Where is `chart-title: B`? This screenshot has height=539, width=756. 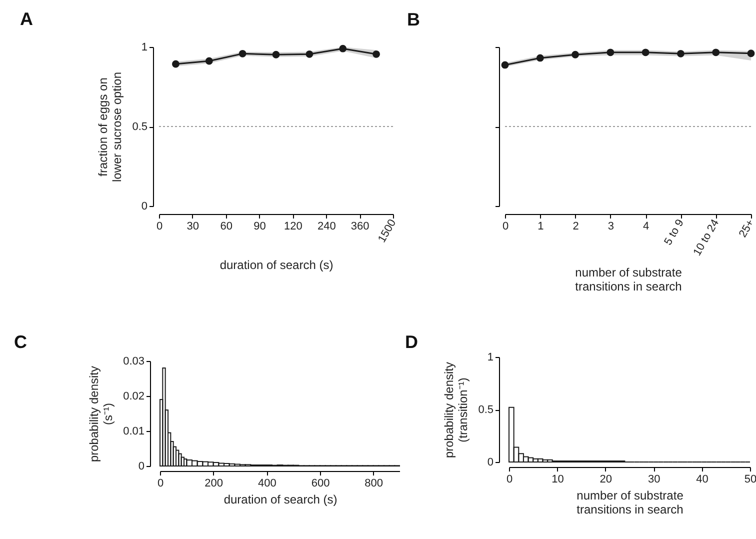
chart-title: B is located at coordinates (413, 20).